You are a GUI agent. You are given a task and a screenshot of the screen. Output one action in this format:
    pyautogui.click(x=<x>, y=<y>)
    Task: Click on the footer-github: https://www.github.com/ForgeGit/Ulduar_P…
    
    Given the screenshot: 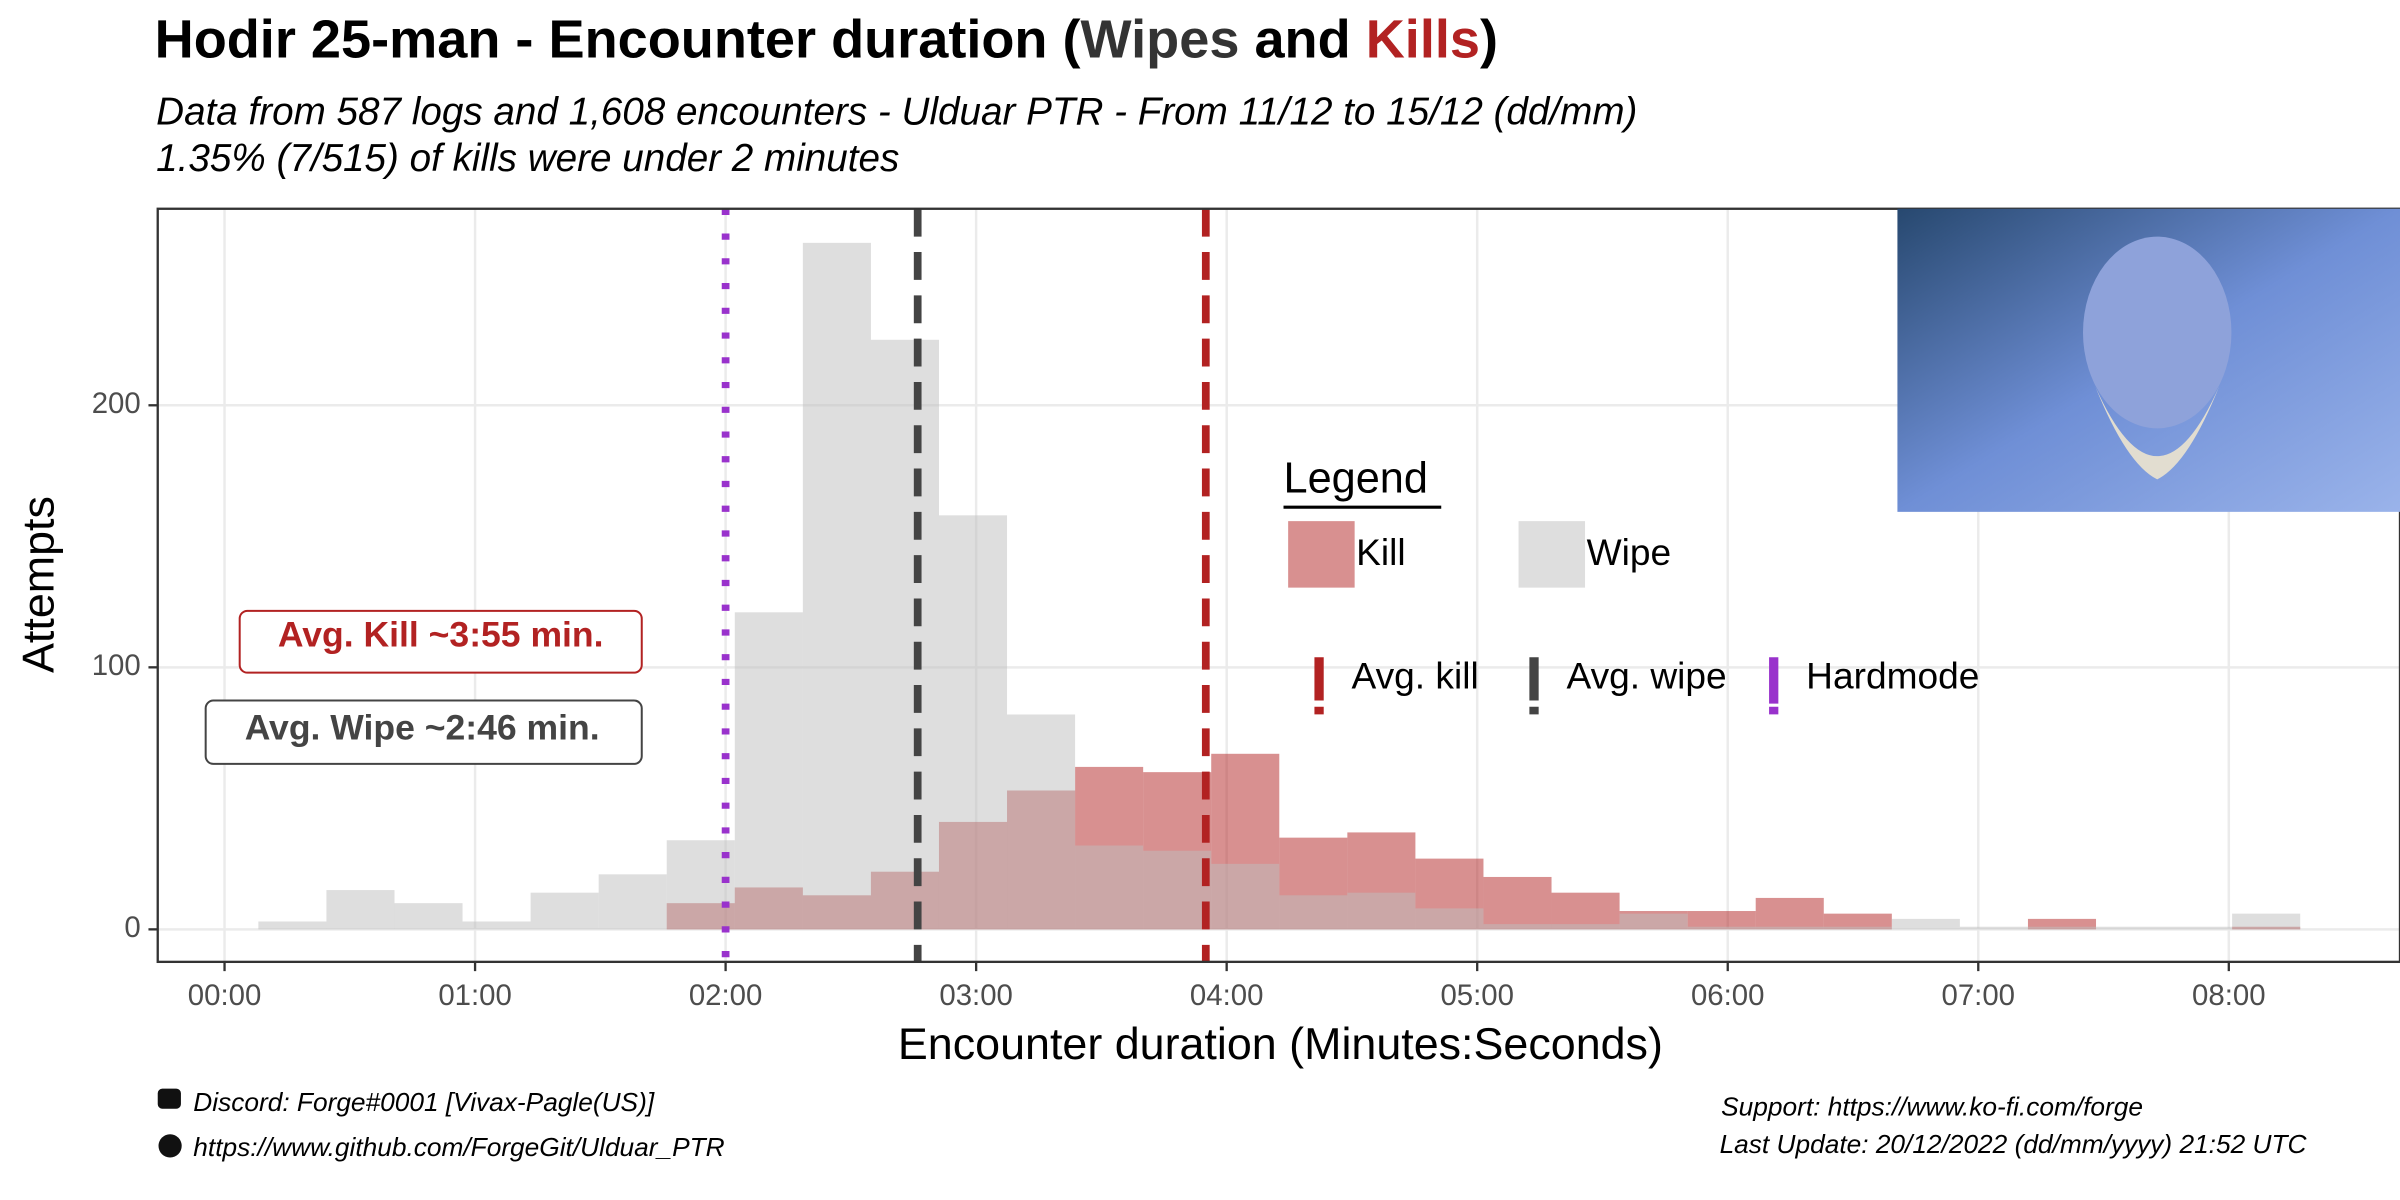 What is the action you would take?
    pyautogui.click(x=458, y=1147)
    